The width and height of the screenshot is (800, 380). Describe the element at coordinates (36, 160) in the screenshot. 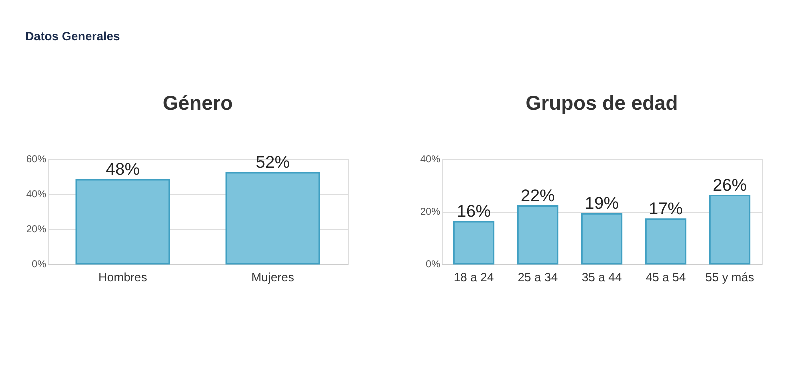

I see `y-tick-label: 60%` at that location.